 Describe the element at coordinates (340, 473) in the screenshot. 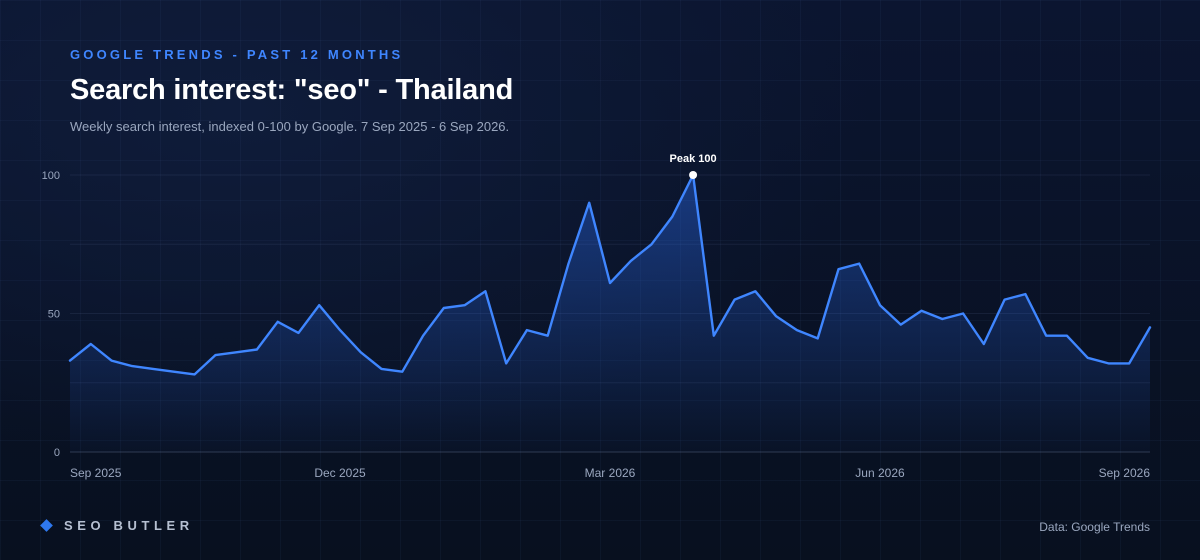

I see `x-tick-label: Dec 2025` at that location.